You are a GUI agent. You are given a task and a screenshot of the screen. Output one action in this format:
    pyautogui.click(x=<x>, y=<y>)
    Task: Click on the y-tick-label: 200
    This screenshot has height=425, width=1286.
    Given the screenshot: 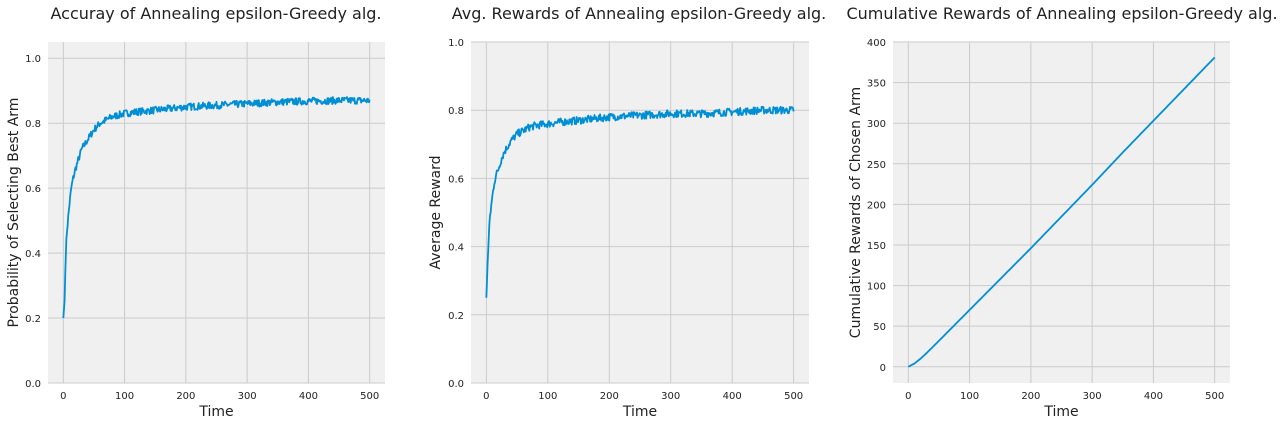 What is the action you would take?
    pyautogui.click(x=876, y=205)
    